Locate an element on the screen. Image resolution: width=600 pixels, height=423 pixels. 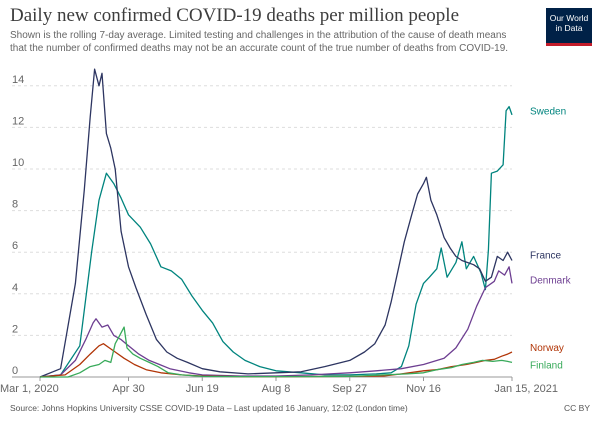
logo-line-1: Our World is located at coordinates (569, 18).